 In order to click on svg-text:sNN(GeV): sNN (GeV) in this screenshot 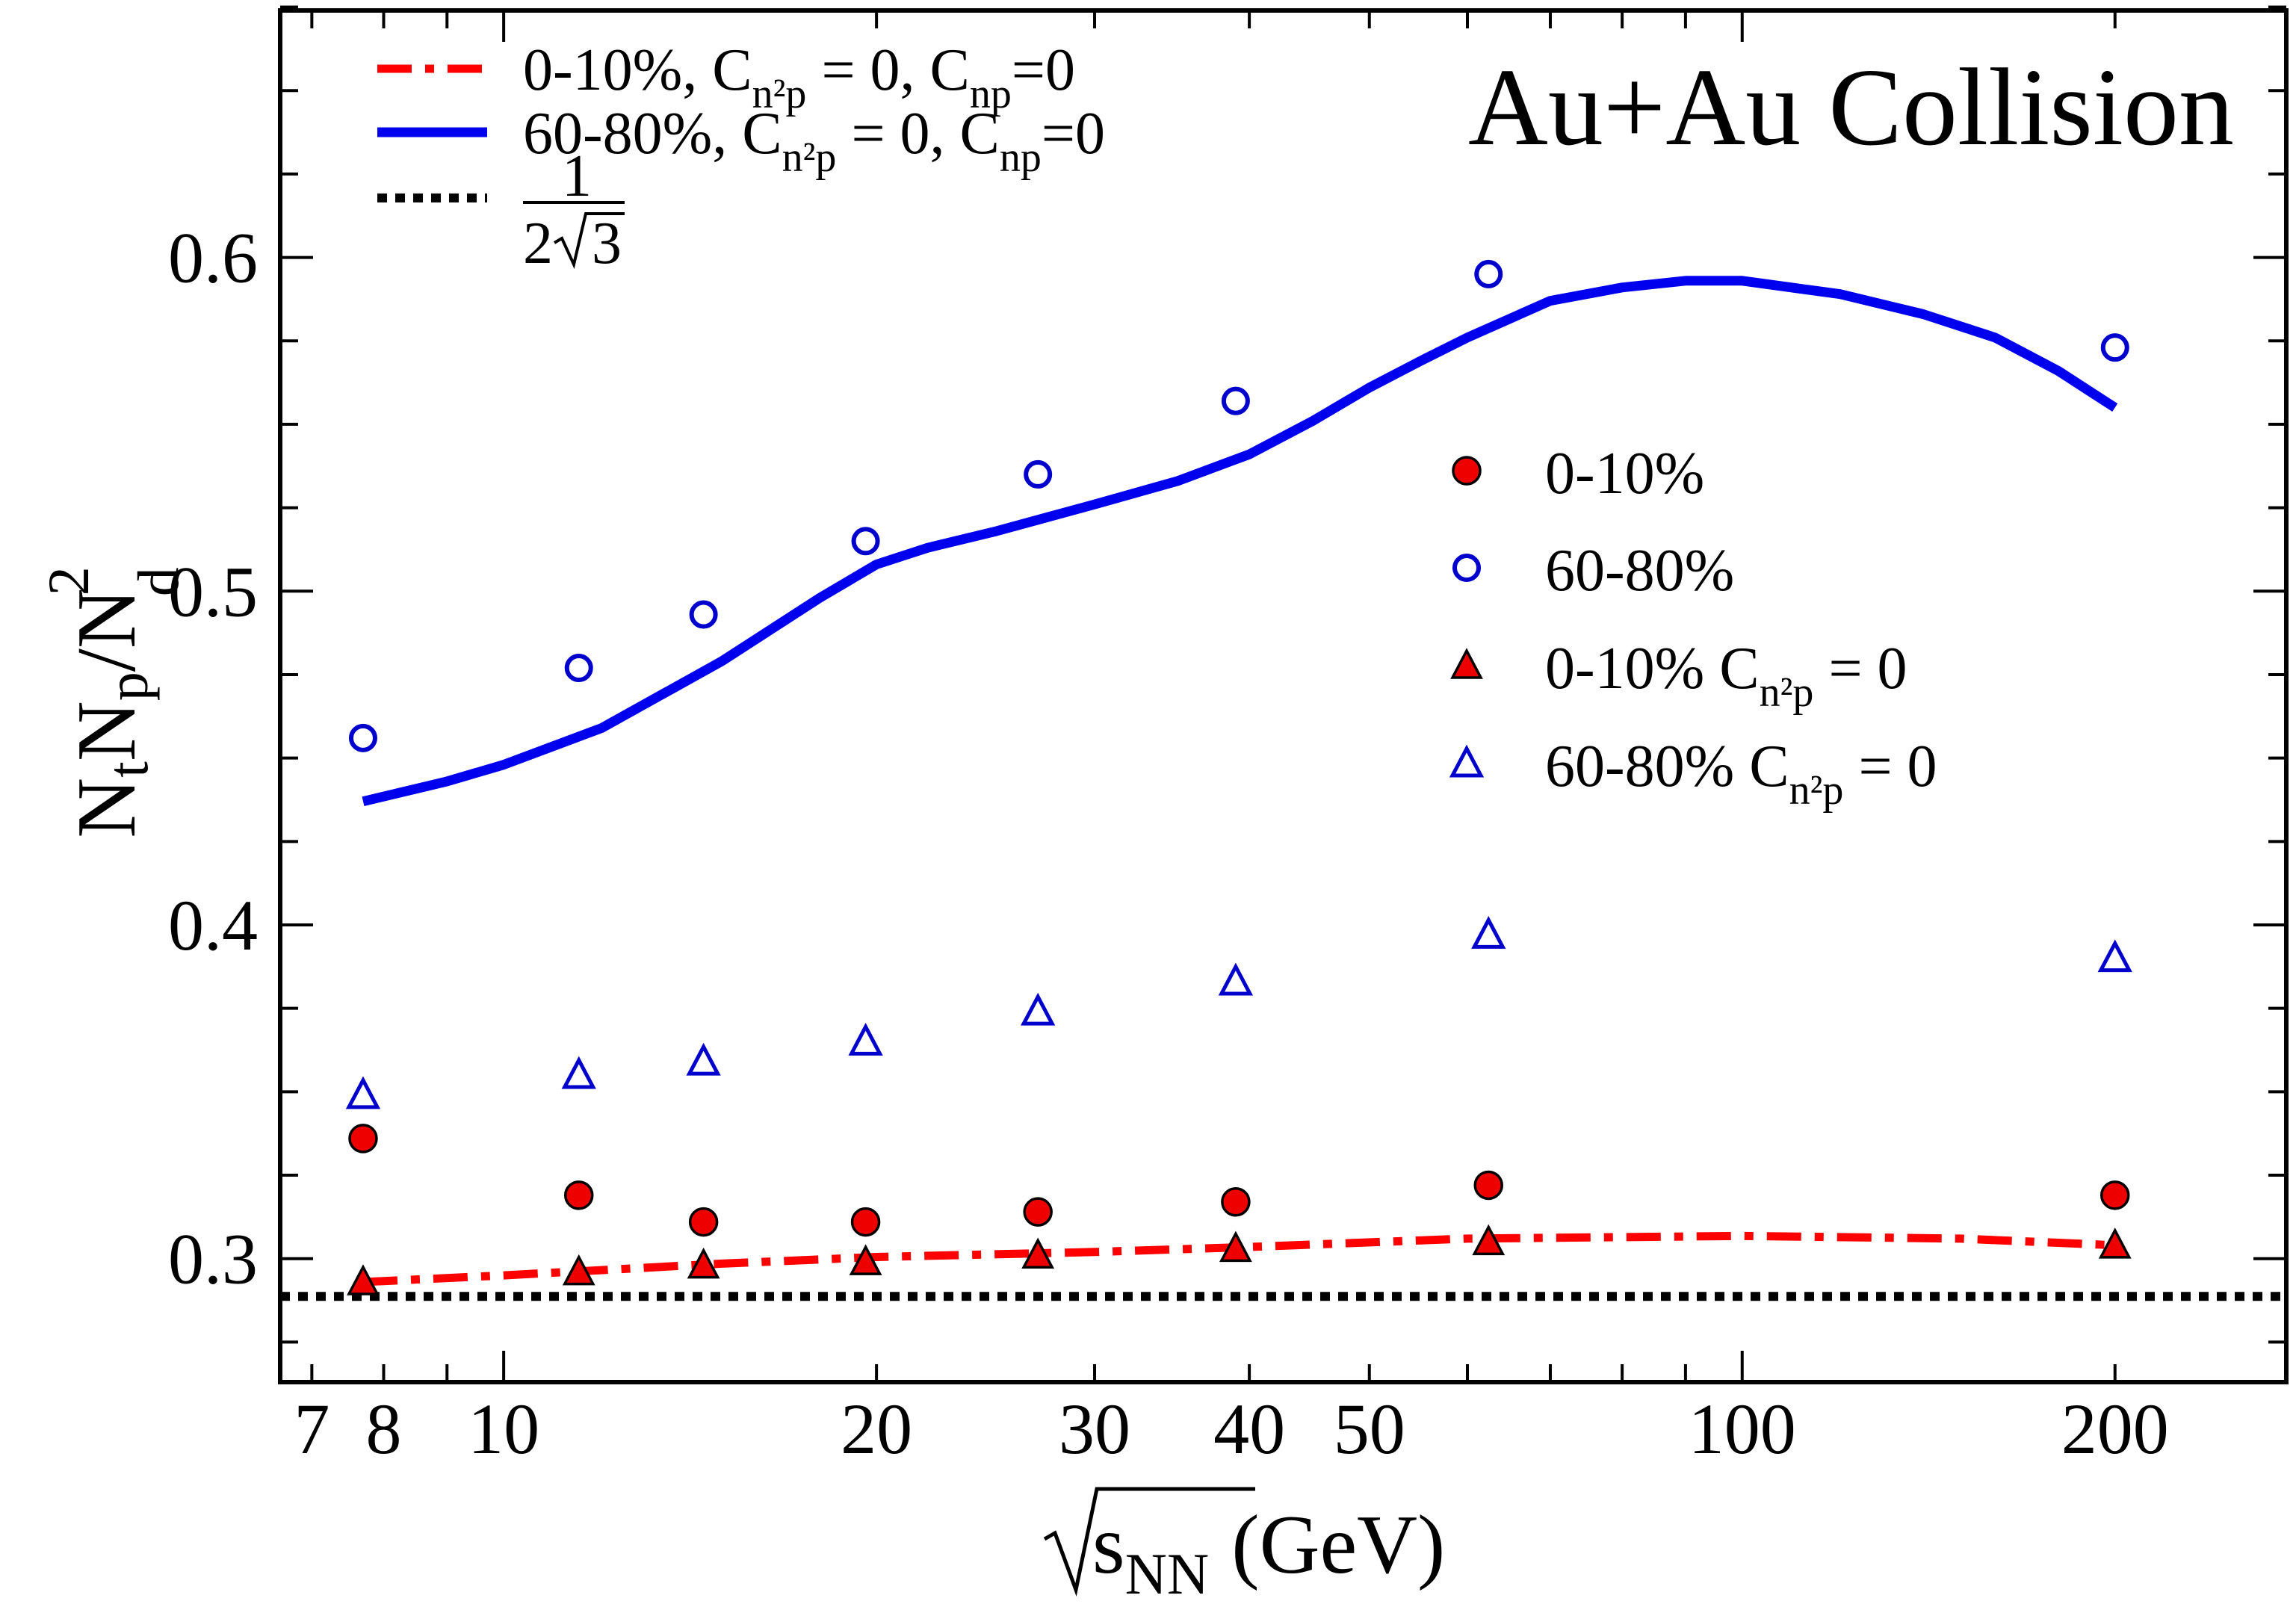, I will do `click(1268, 1552)`.